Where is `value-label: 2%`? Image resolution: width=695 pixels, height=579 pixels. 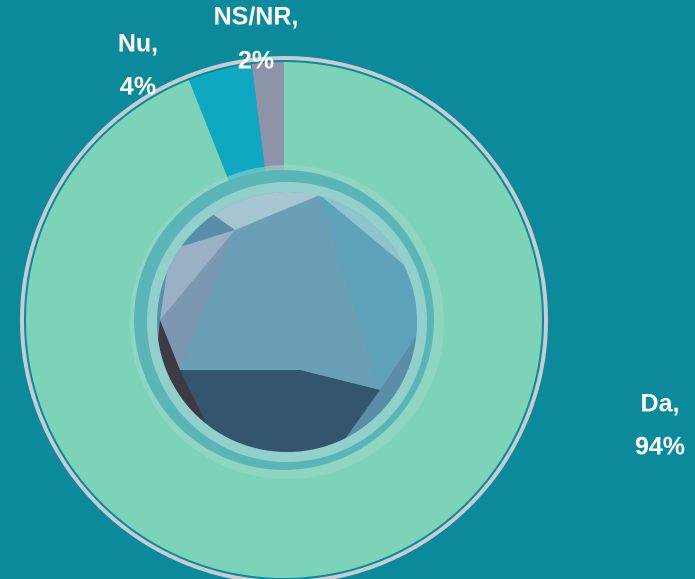 value-label: 2% is located at coordinates (256, 61).